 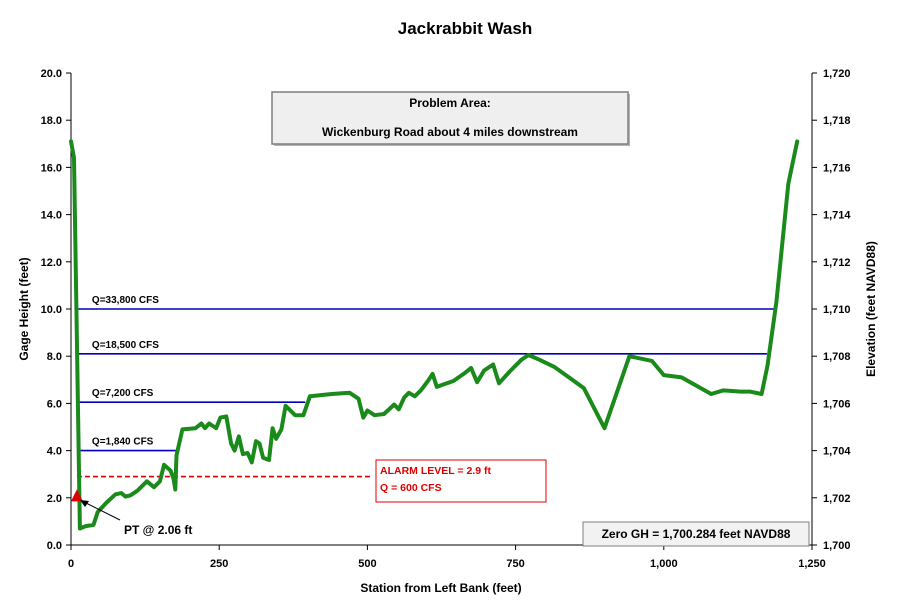 What do you see at coordinates (71, 564) in the screenshot?
I see `x-tick-label: 0` at bounding box center [71, 564].